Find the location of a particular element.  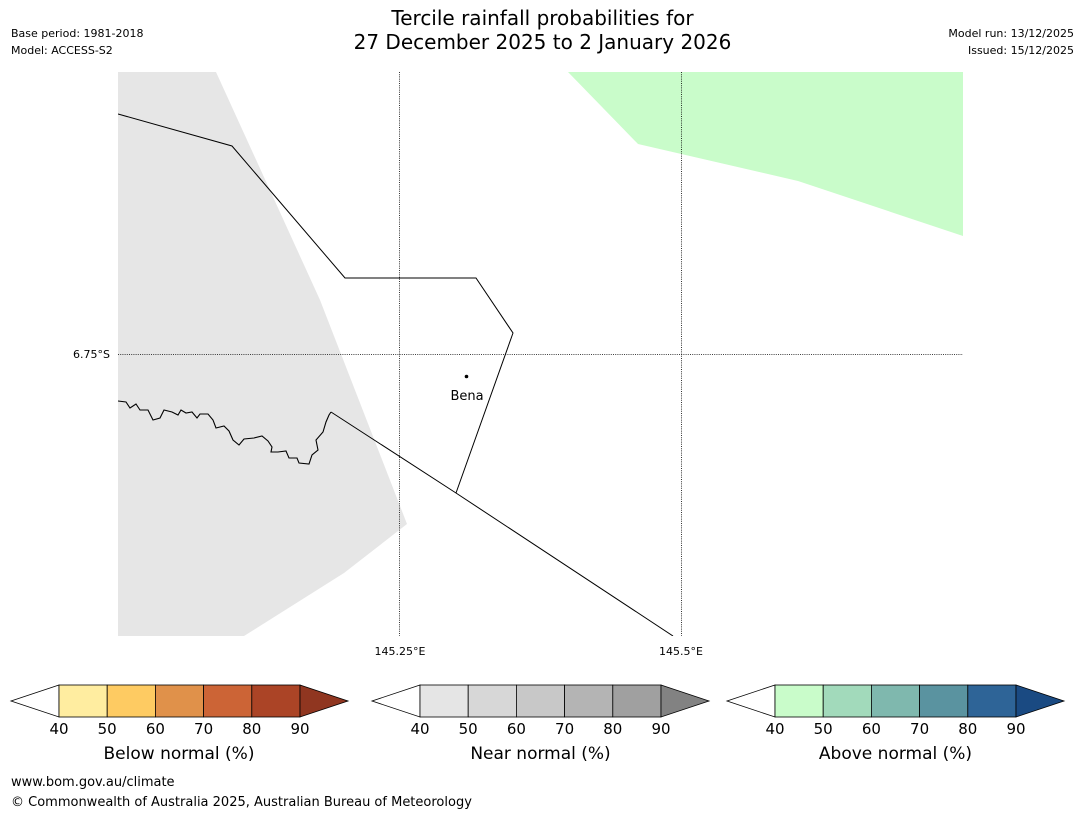

colorbar-above-normal: 40 50 60 70 80 90 is located at coordinates (895, 710).